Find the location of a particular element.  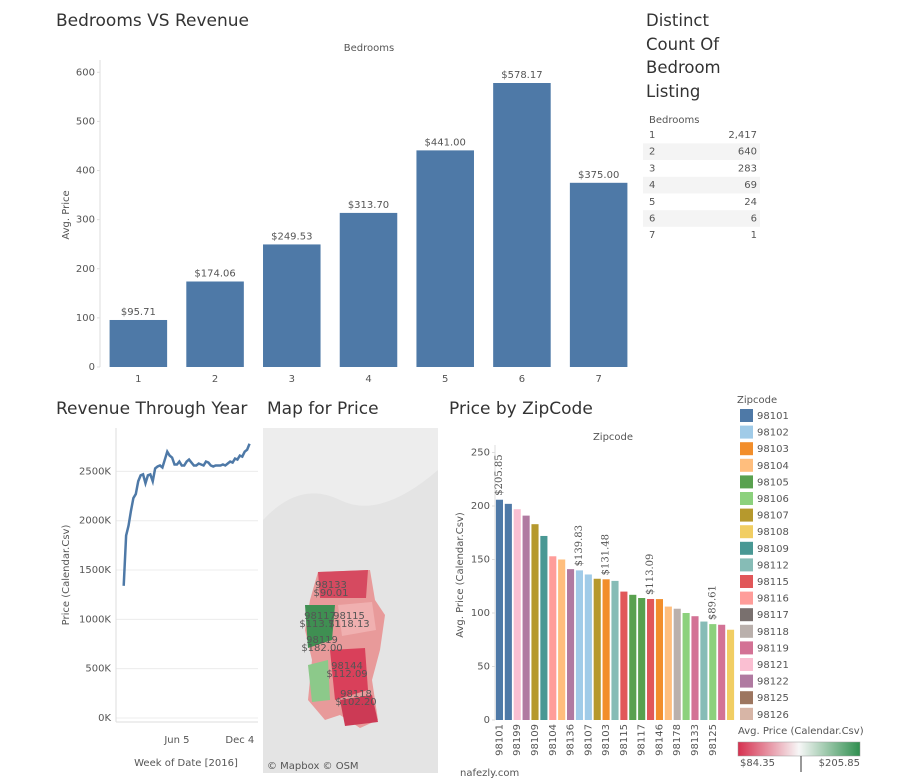

x-tick-label: Jun 5 is located at coordinates (176, 740).